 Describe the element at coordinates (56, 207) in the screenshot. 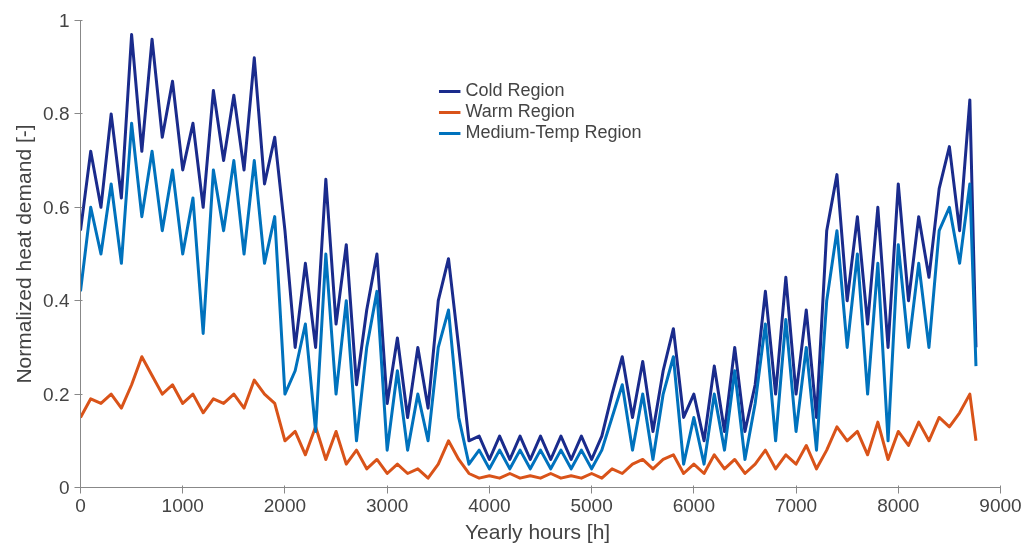

I see `y-tick-label: 0.6` at that location.